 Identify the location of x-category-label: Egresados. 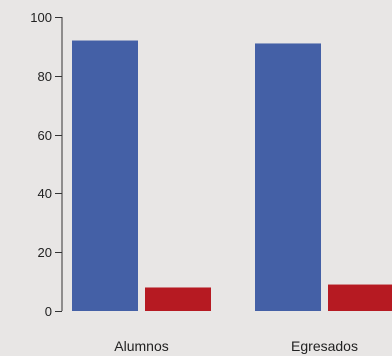
(324, 346).